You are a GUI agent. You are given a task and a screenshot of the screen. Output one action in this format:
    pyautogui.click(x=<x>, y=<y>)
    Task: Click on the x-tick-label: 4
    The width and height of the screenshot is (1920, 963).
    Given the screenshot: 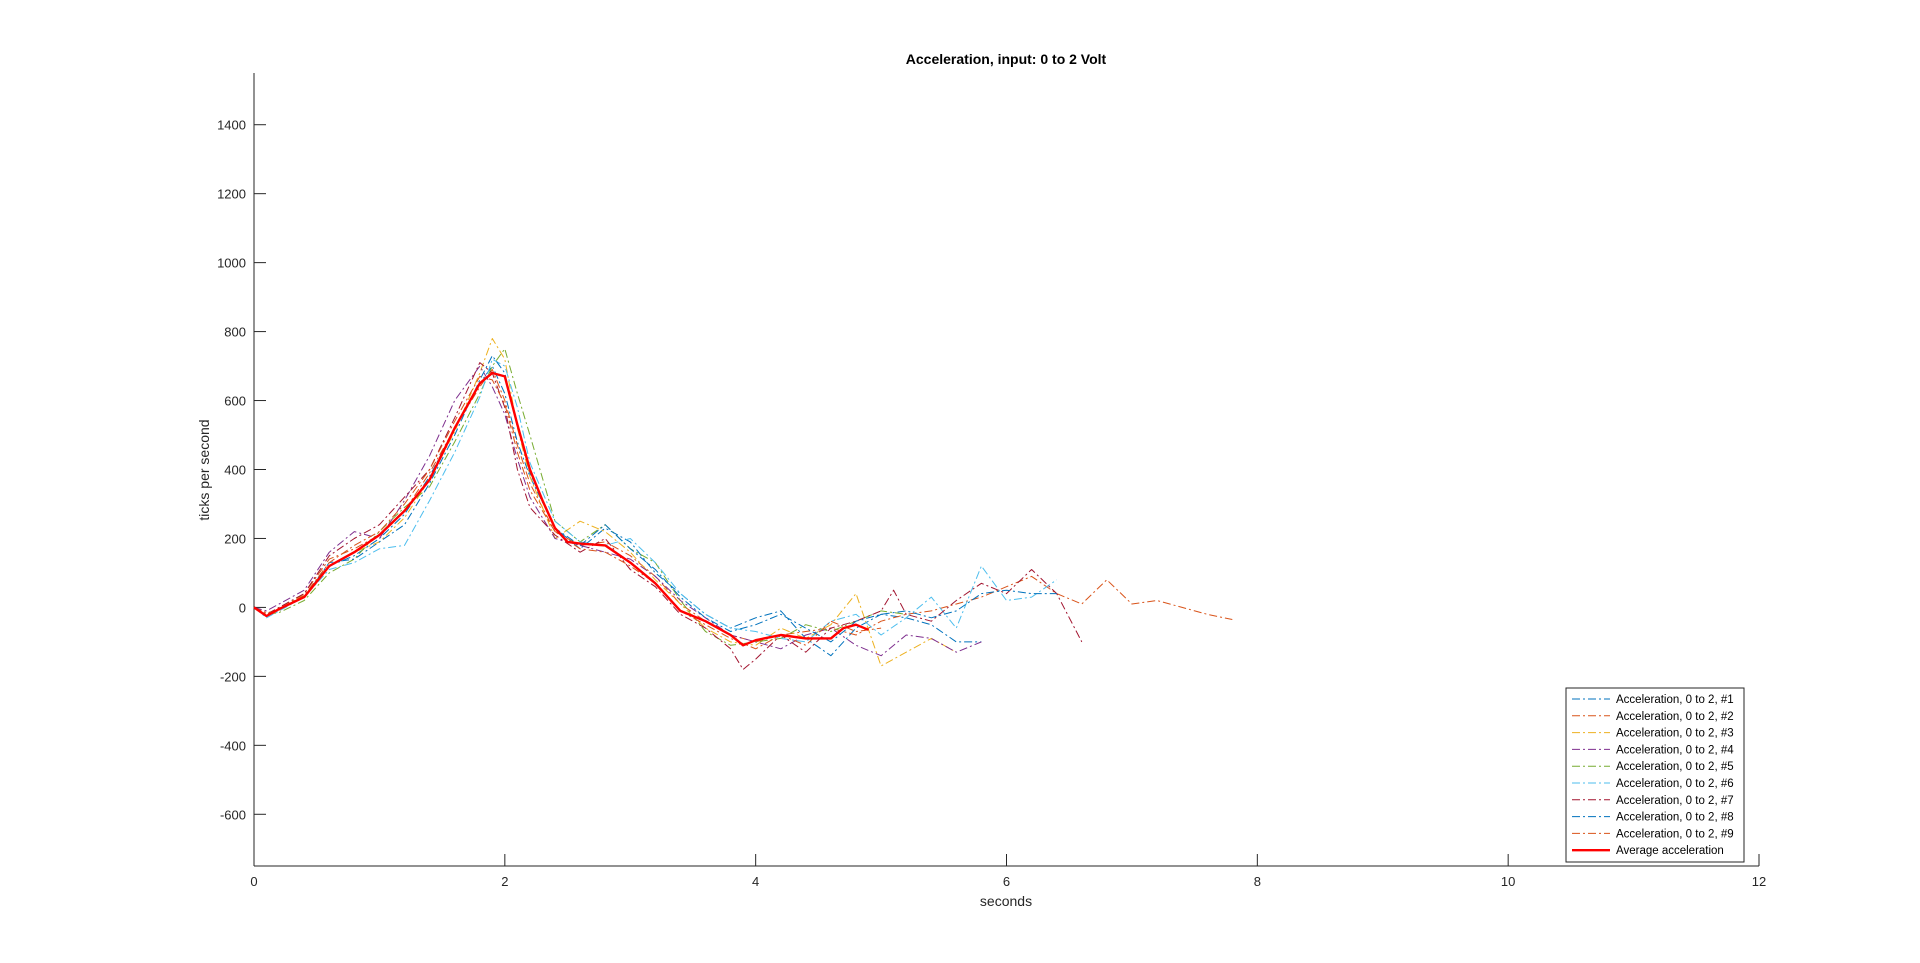 What is the action you would take?
    pyautogui.click(x=755, y=881)
    